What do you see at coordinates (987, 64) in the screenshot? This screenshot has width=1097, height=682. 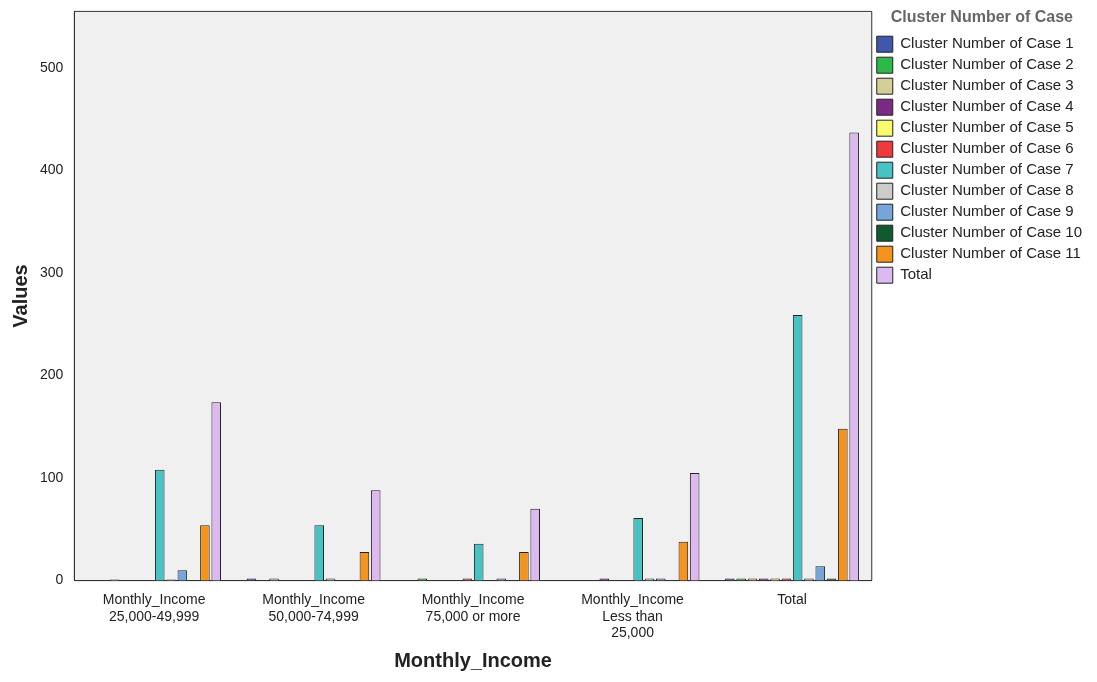 I see `legend-label: Cluster Number of Case 2` at bounding box center [987, 64].